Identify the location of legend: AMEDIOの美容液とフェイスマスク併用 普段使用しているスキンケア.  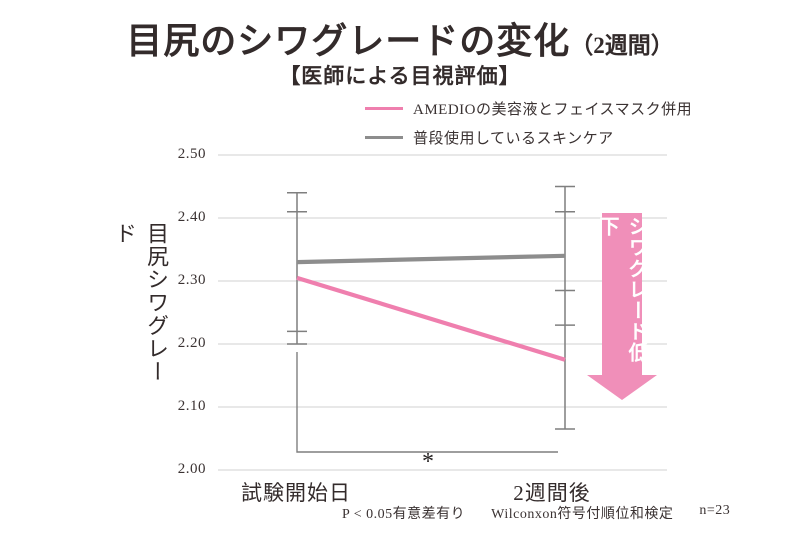
(528, 126).